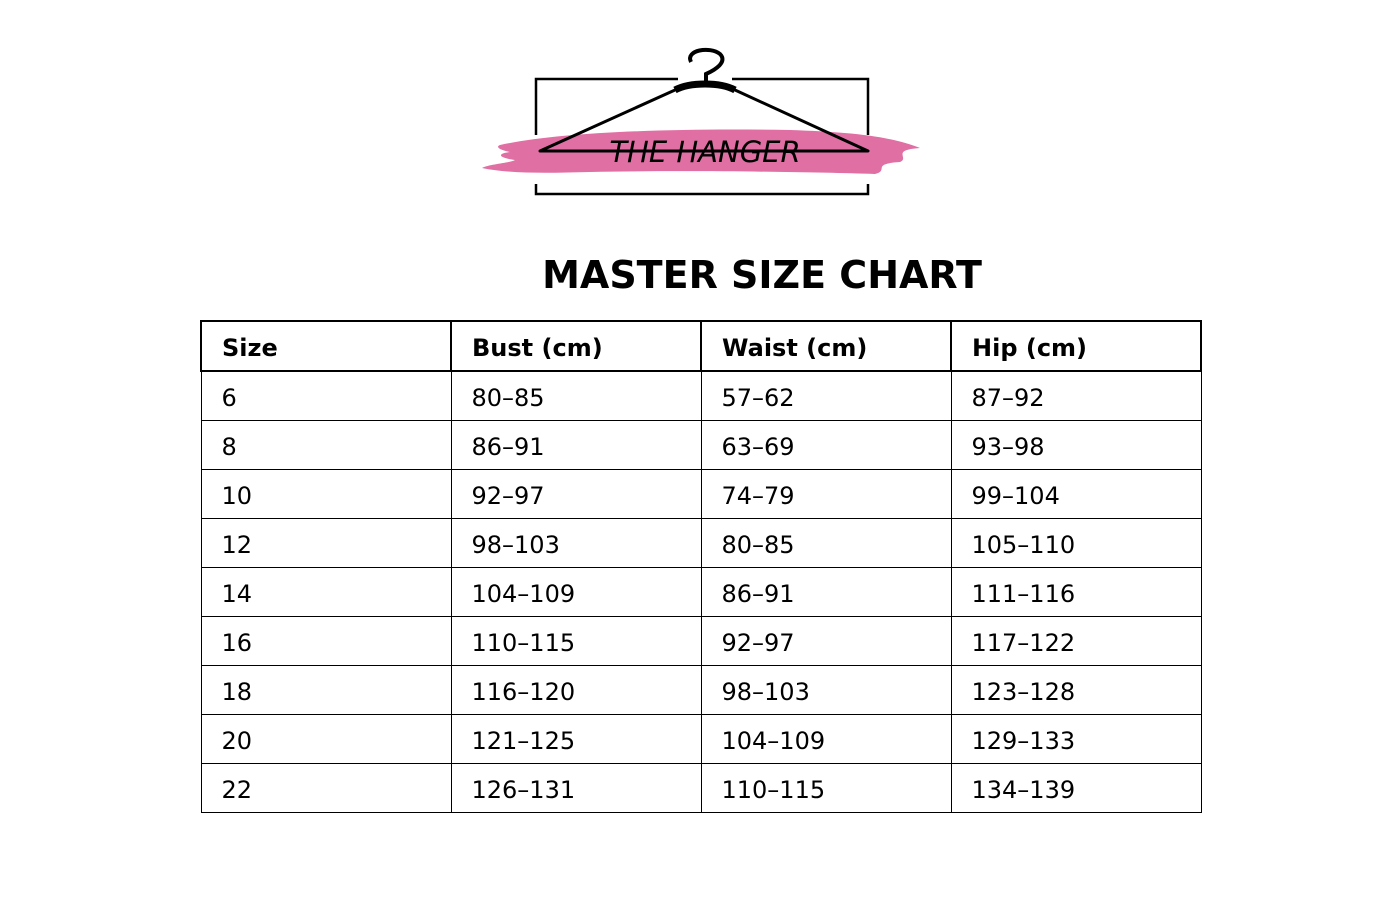  I want to click on cell-size: 18, so click(326, 689).